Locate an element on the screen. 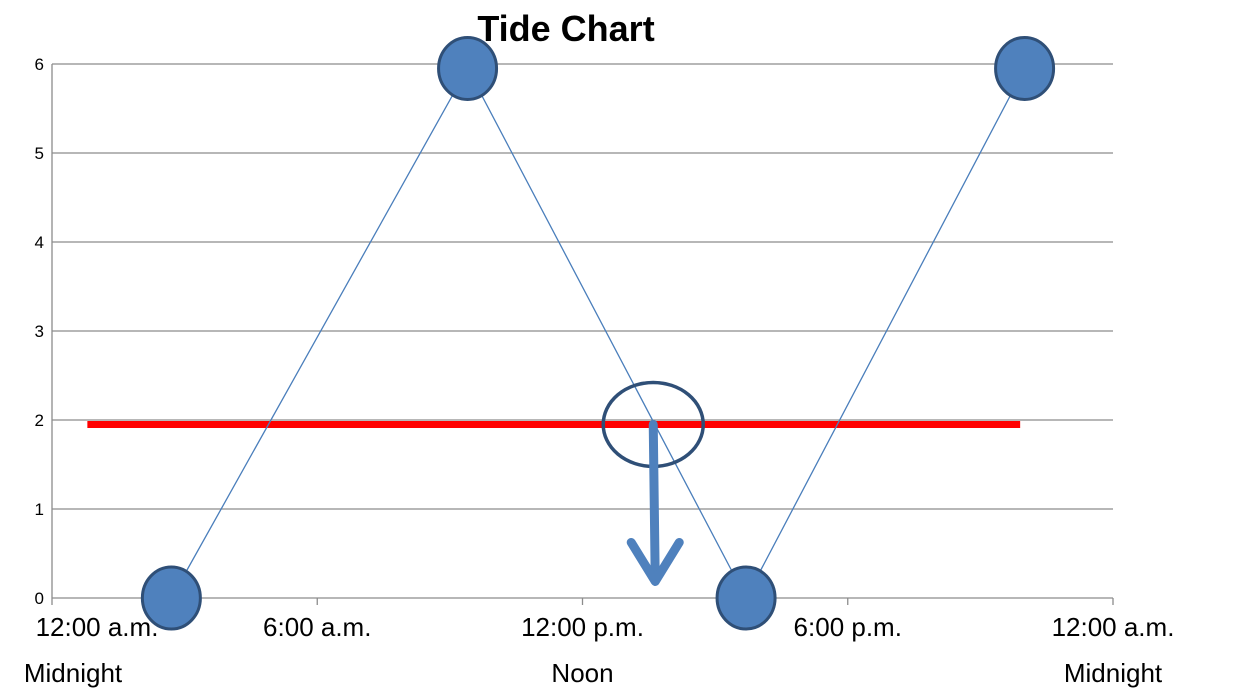  y-tick-label-3: 3 is located at coordinates (39, 331).